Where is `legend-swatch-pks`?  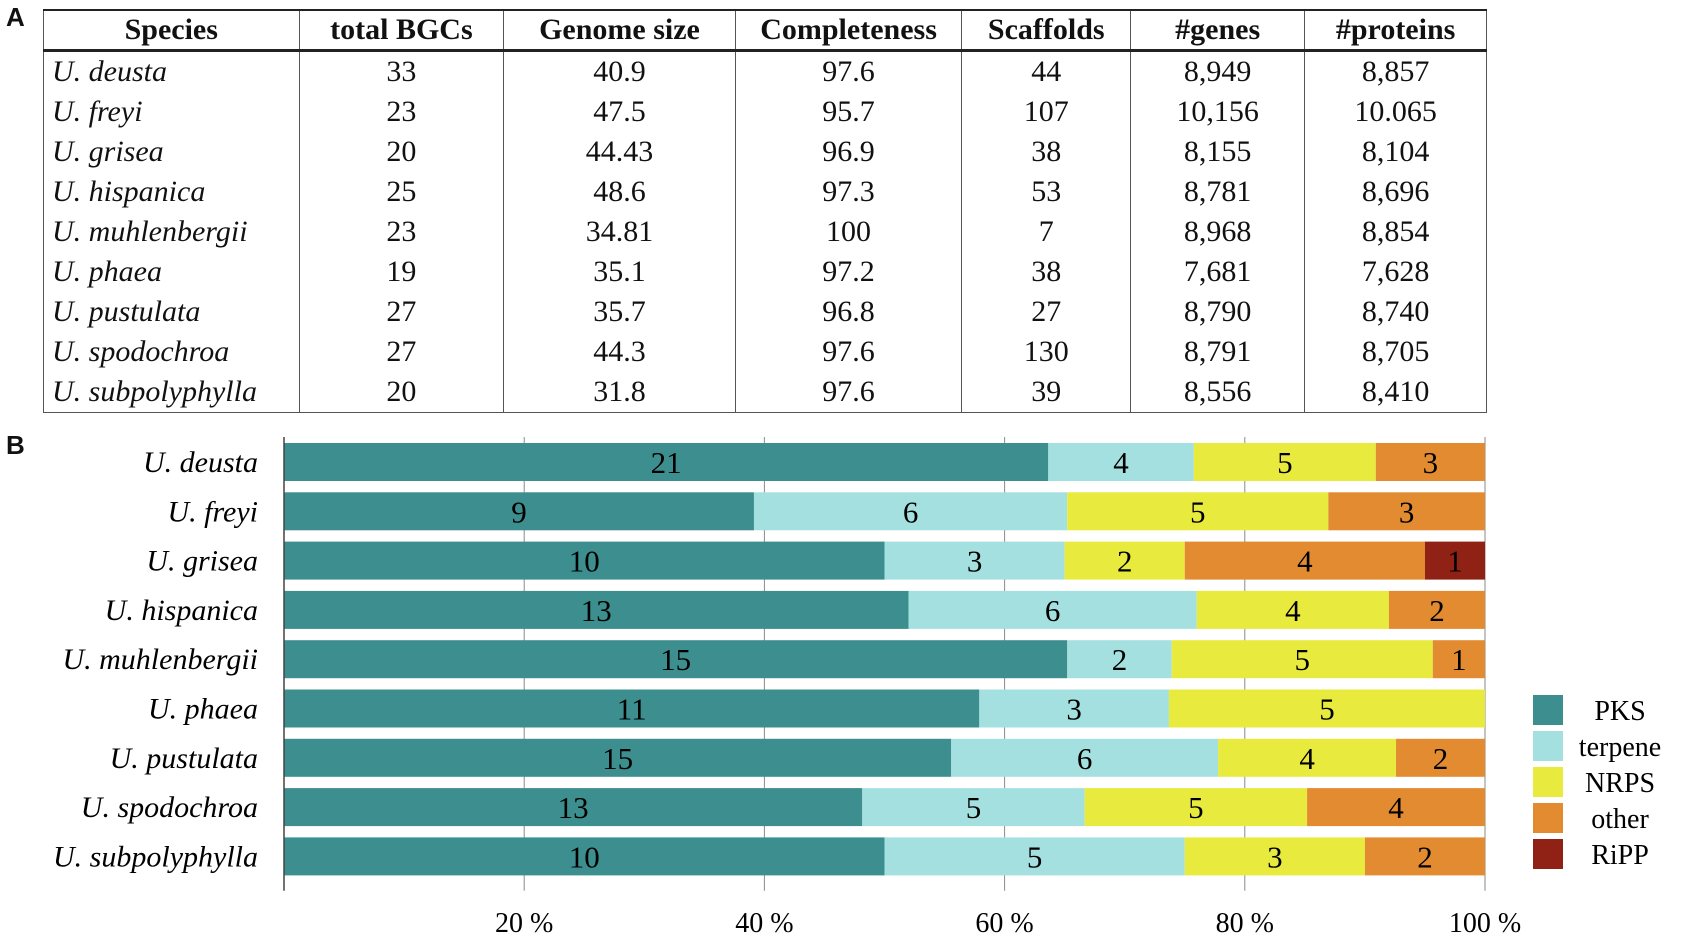
legend-swatch-pks is located at coordinates (1548, 710).